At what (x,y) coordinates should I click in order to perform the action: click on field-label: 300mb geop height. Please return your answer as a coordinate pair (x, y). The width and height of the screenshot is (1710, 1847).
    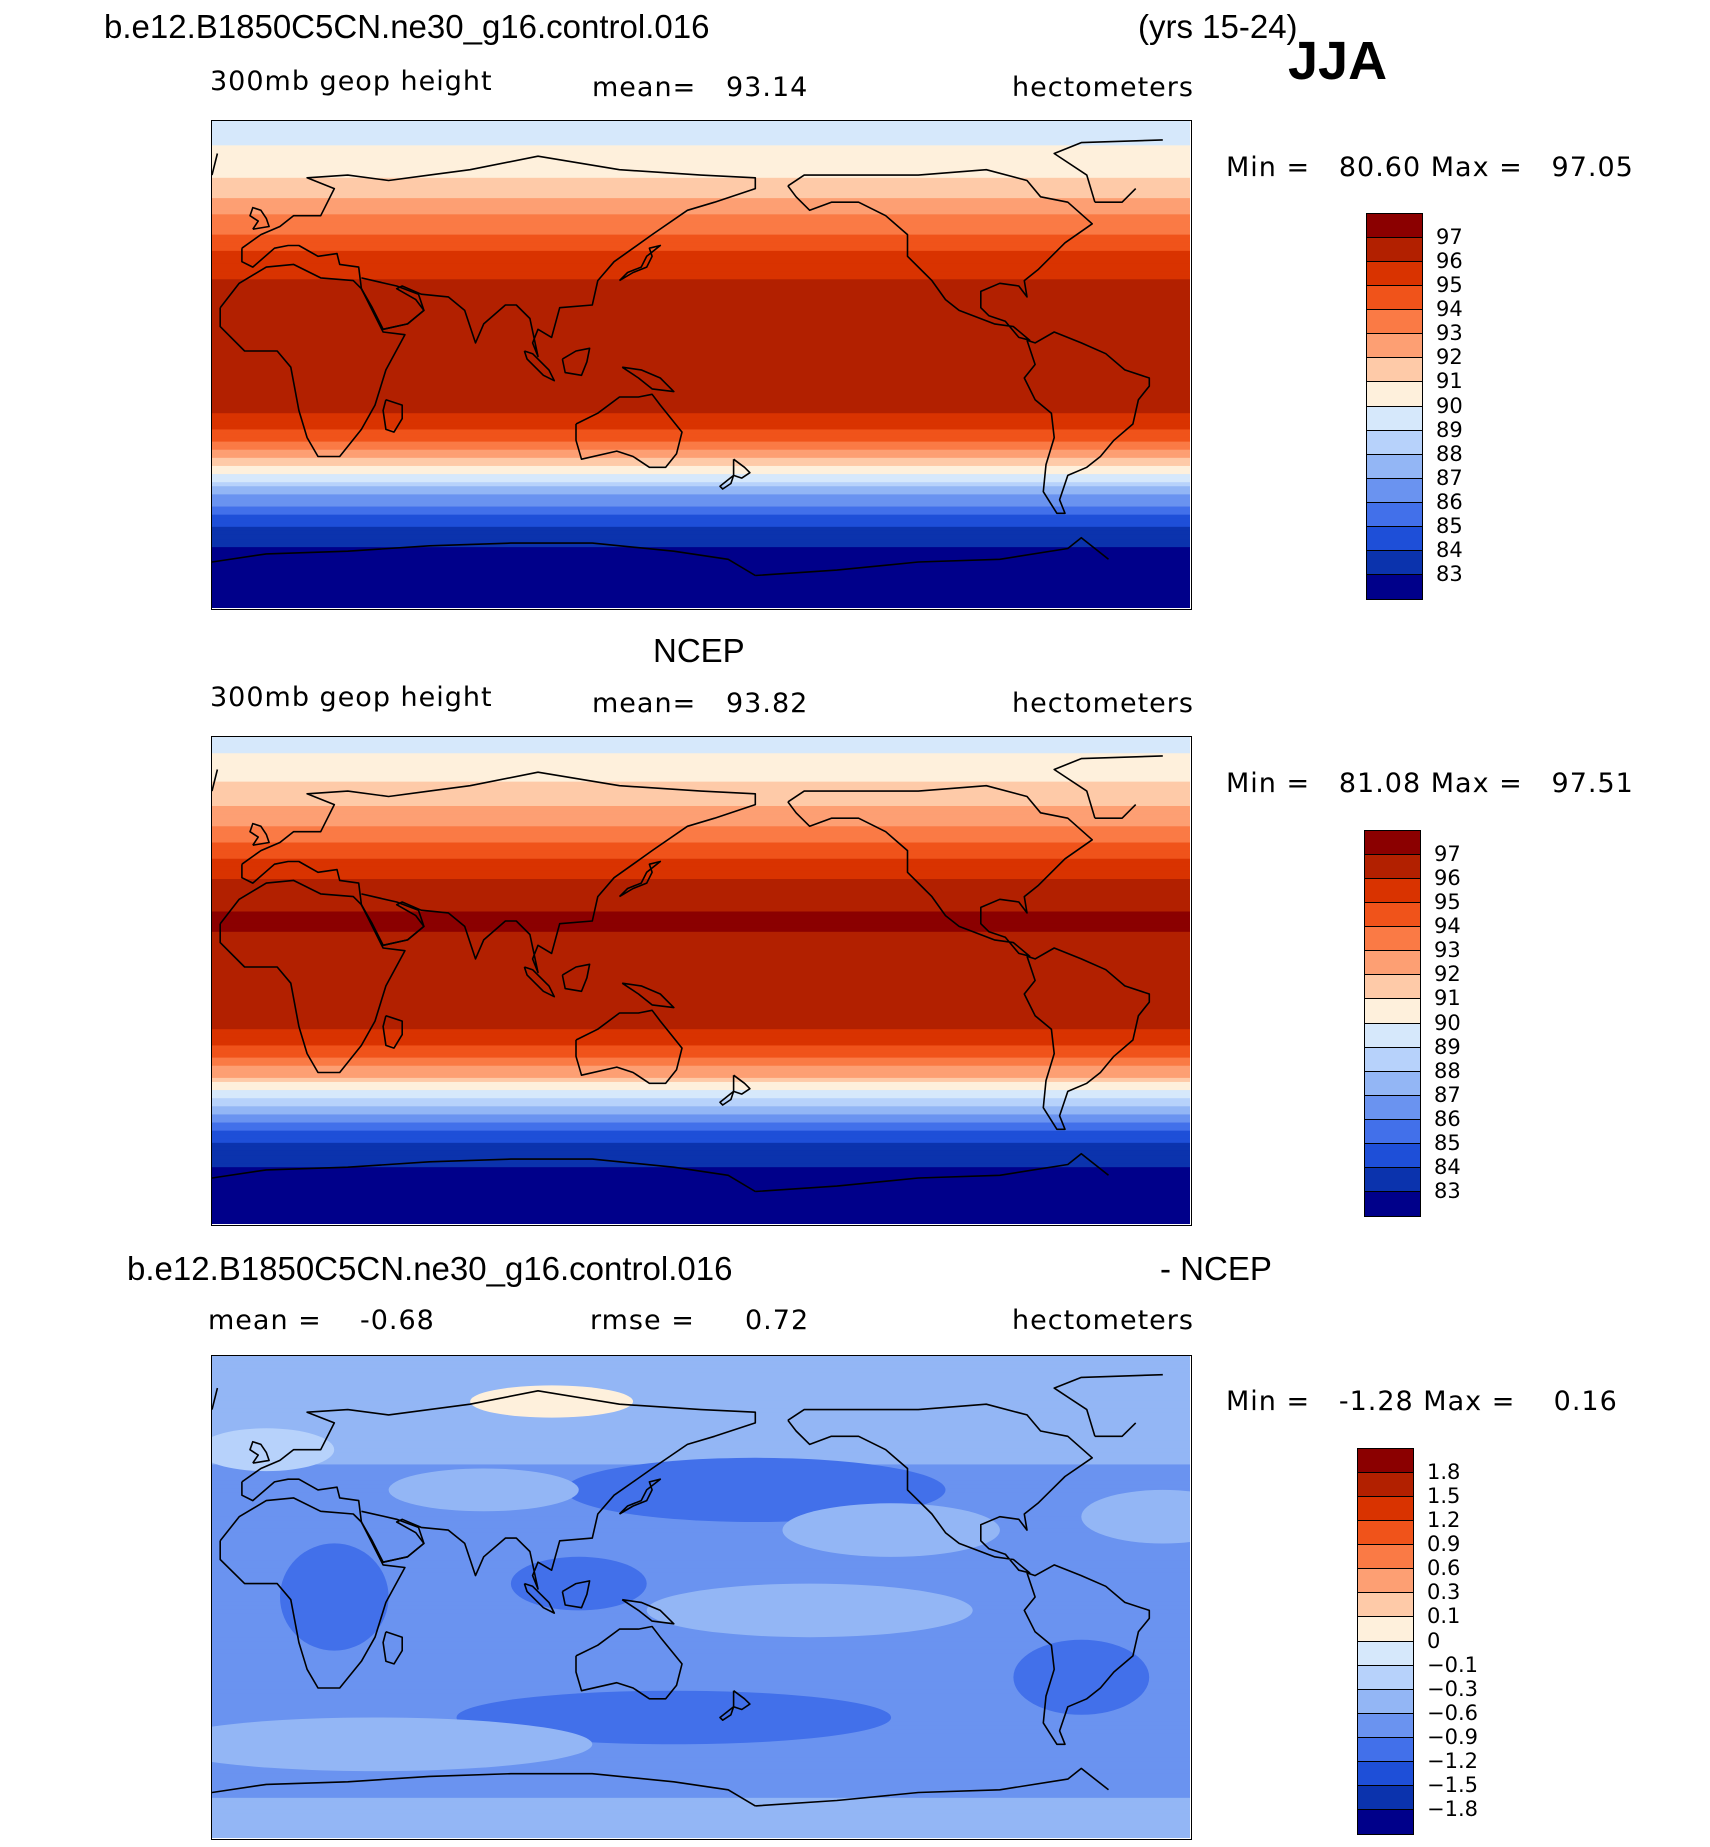
    Looking at the image, I should click on (351, 697).